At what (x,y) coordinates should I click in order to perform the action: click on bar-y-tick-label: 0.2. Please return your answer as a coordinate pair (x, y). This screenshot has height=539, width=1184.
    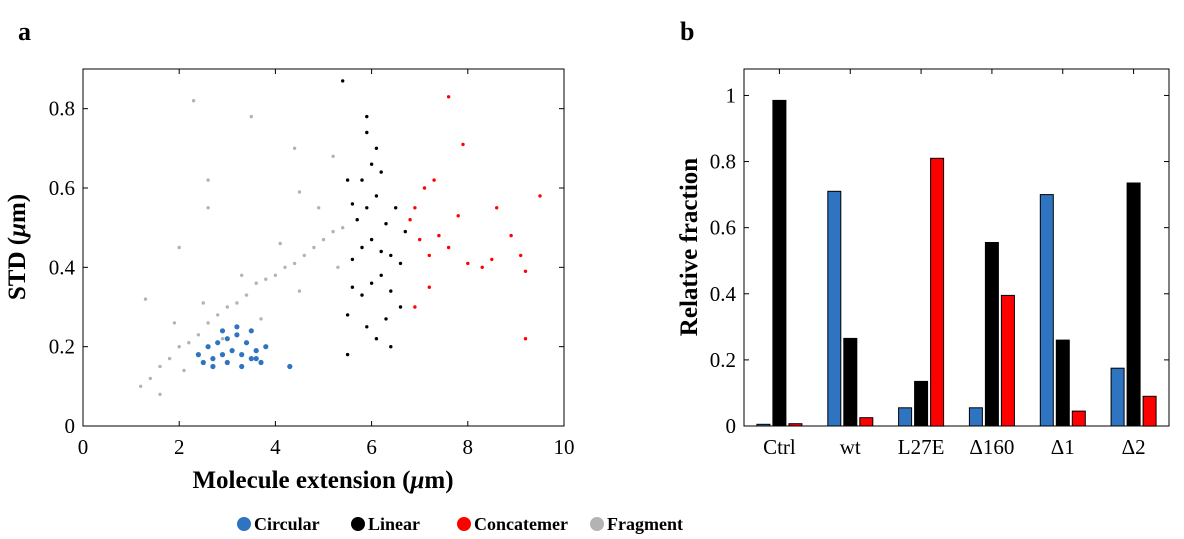
    Looking at the image, I should click on (723, 360).